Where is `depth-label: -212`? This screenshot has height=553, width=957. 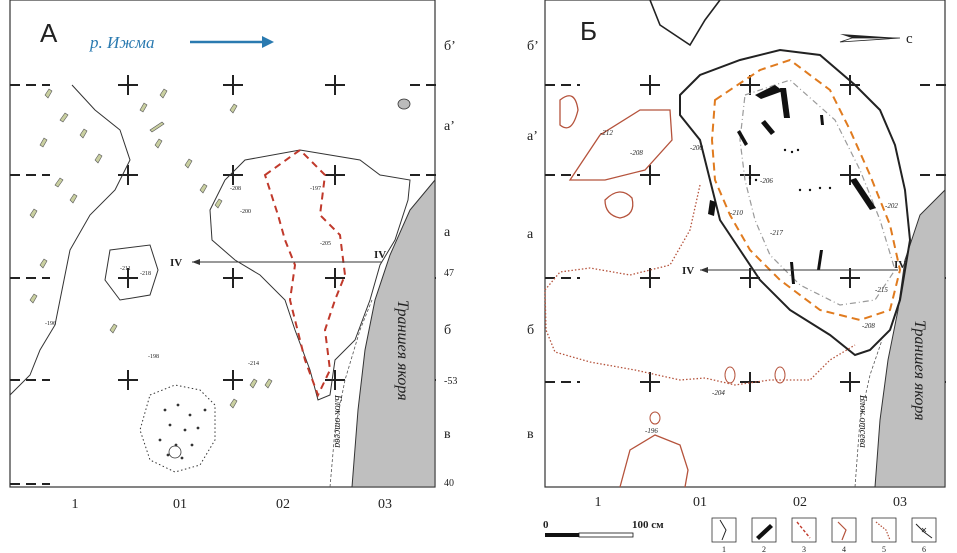 depth-label: -212 is located at coordinates (606, 133).